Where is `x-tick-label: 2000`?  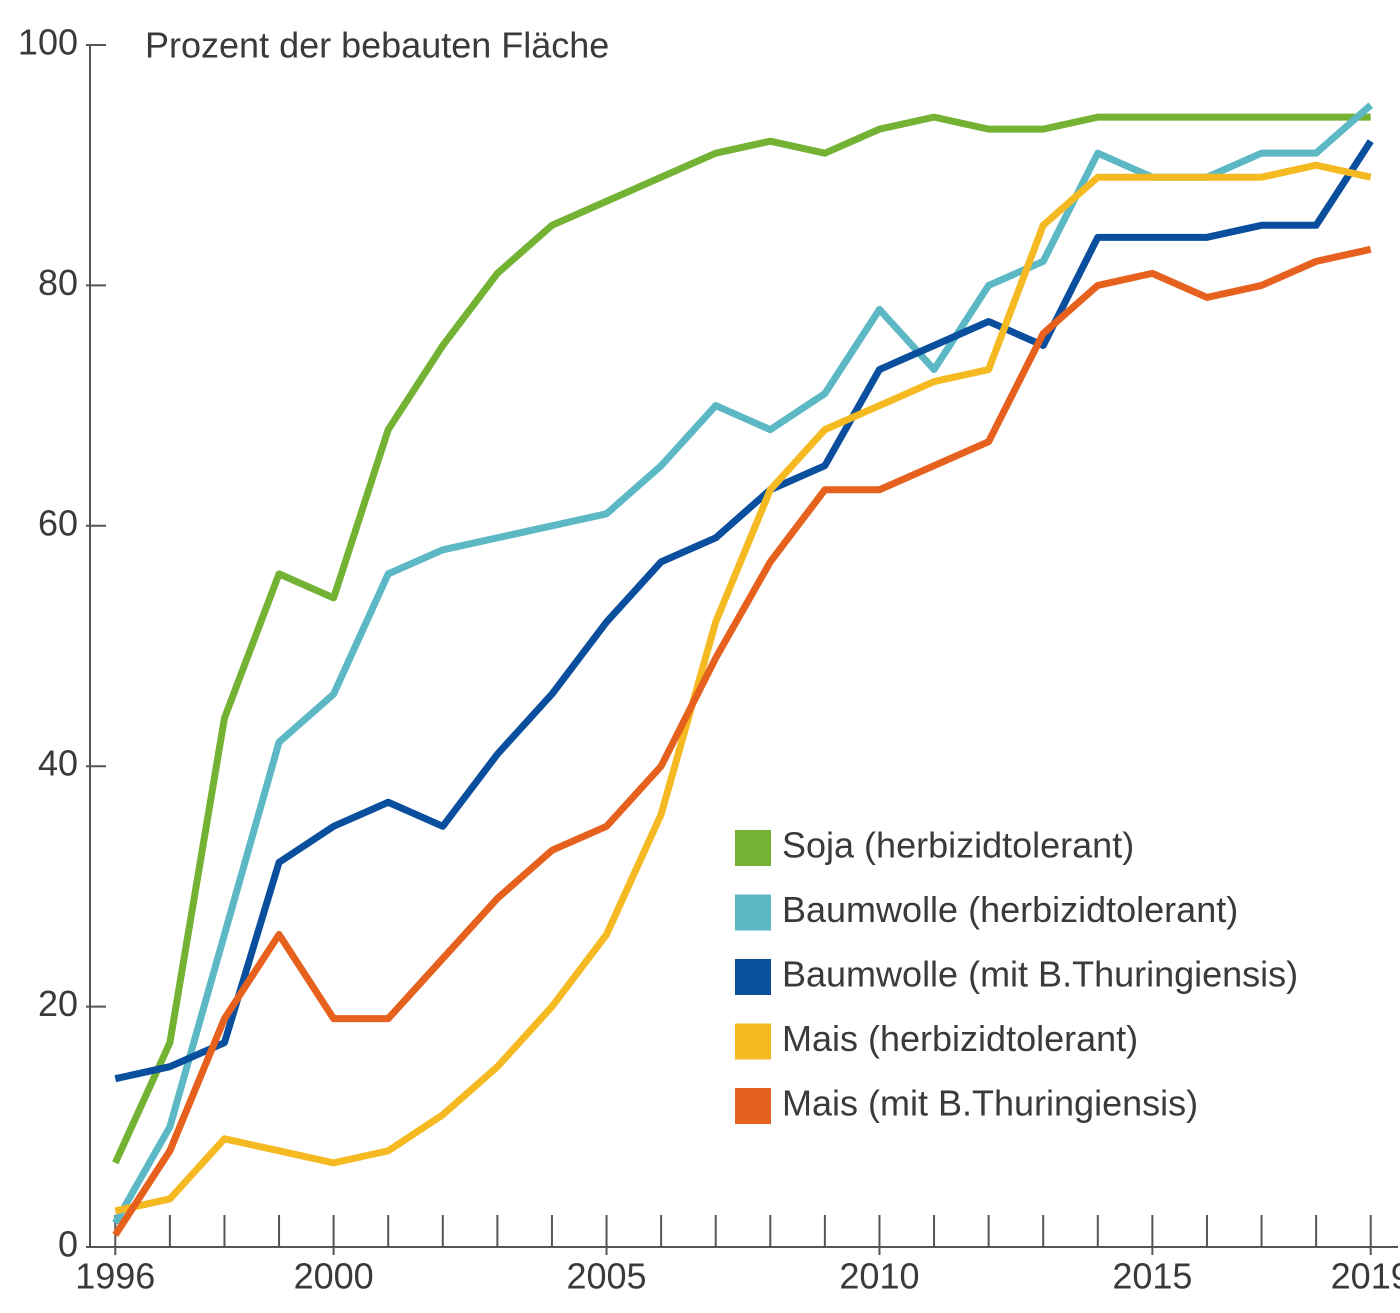 x-tick-label: 2000 is located at coordinates (334, 1276).